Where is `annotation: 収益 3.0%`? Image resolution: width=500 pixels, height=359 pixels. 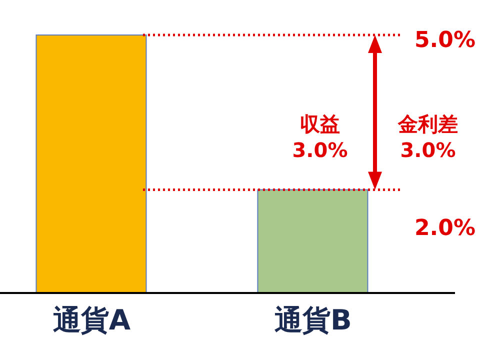
annotation: 収益 3.0% is located at coordinates (320, 137).